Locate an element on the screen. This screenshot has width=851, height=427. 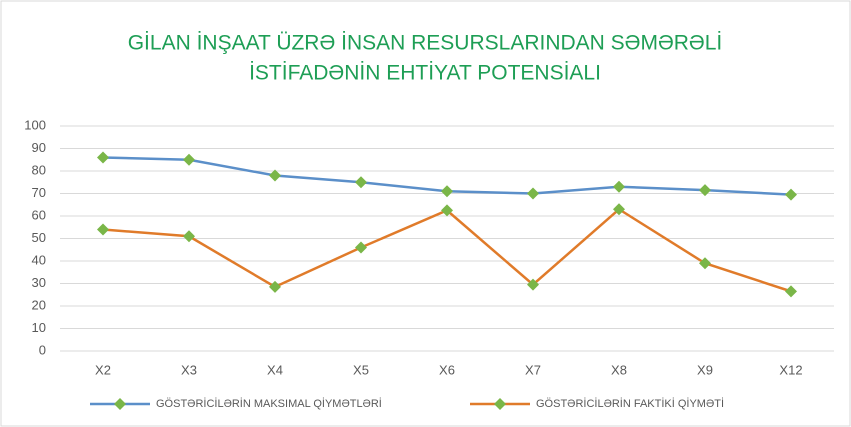
x-tick-label: X2 is located at coordinates (103, 369).